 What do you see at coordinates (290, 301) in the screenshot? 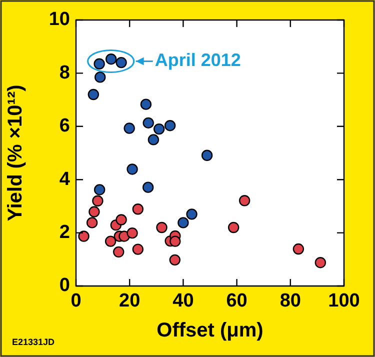
I see `x-tick-label: 80` at bounding box center [290, 301].